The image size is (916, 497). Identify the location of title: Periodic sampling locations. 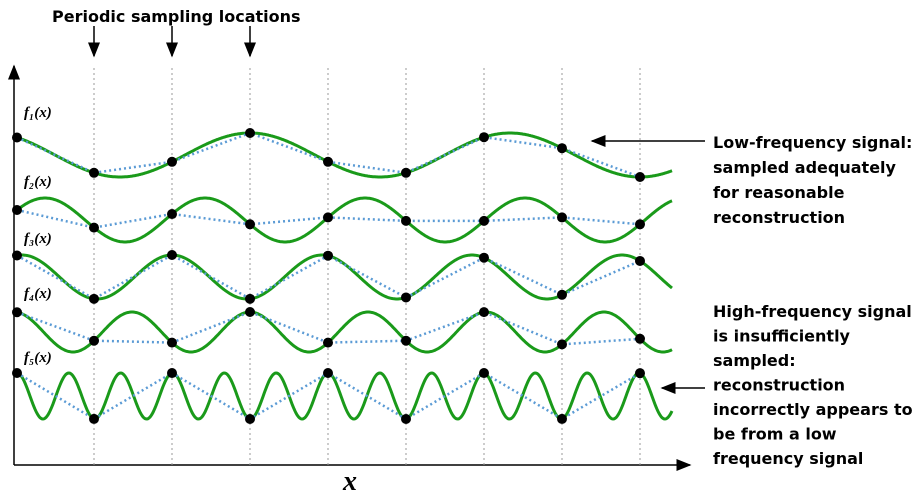
(176, 16).